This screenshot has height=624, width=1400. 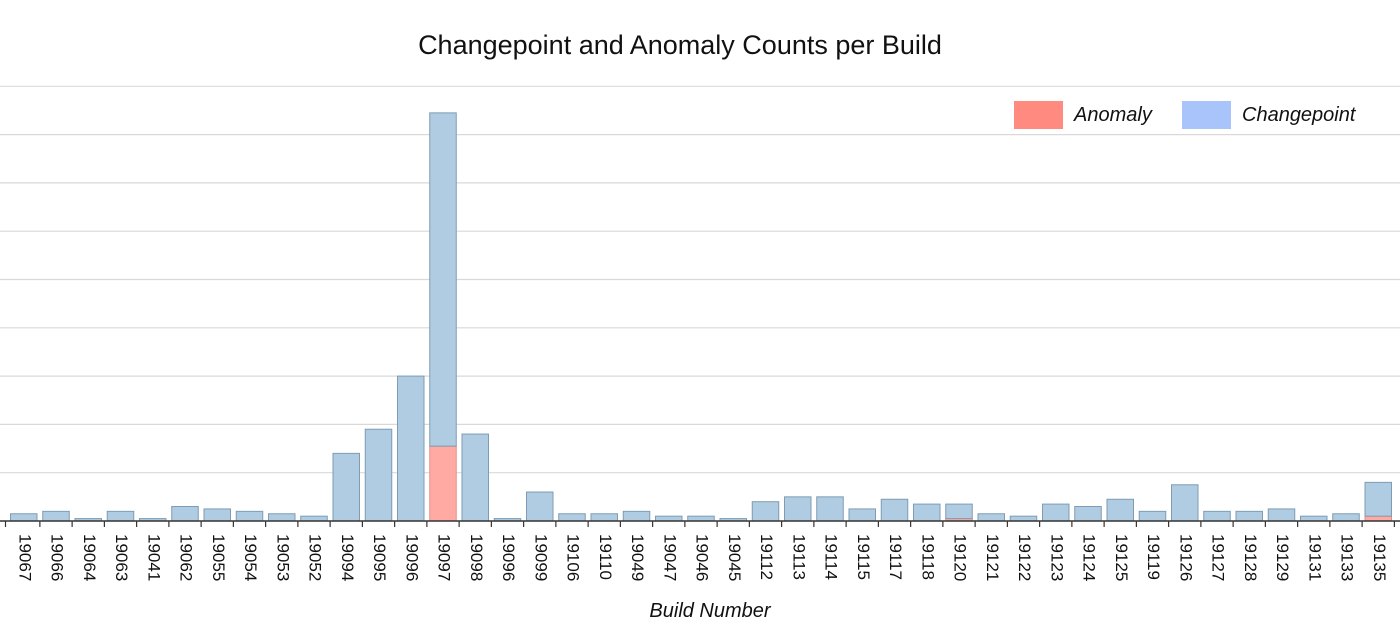 I want to click on x-tick-label: 19122, so click(x=1024, y=557).